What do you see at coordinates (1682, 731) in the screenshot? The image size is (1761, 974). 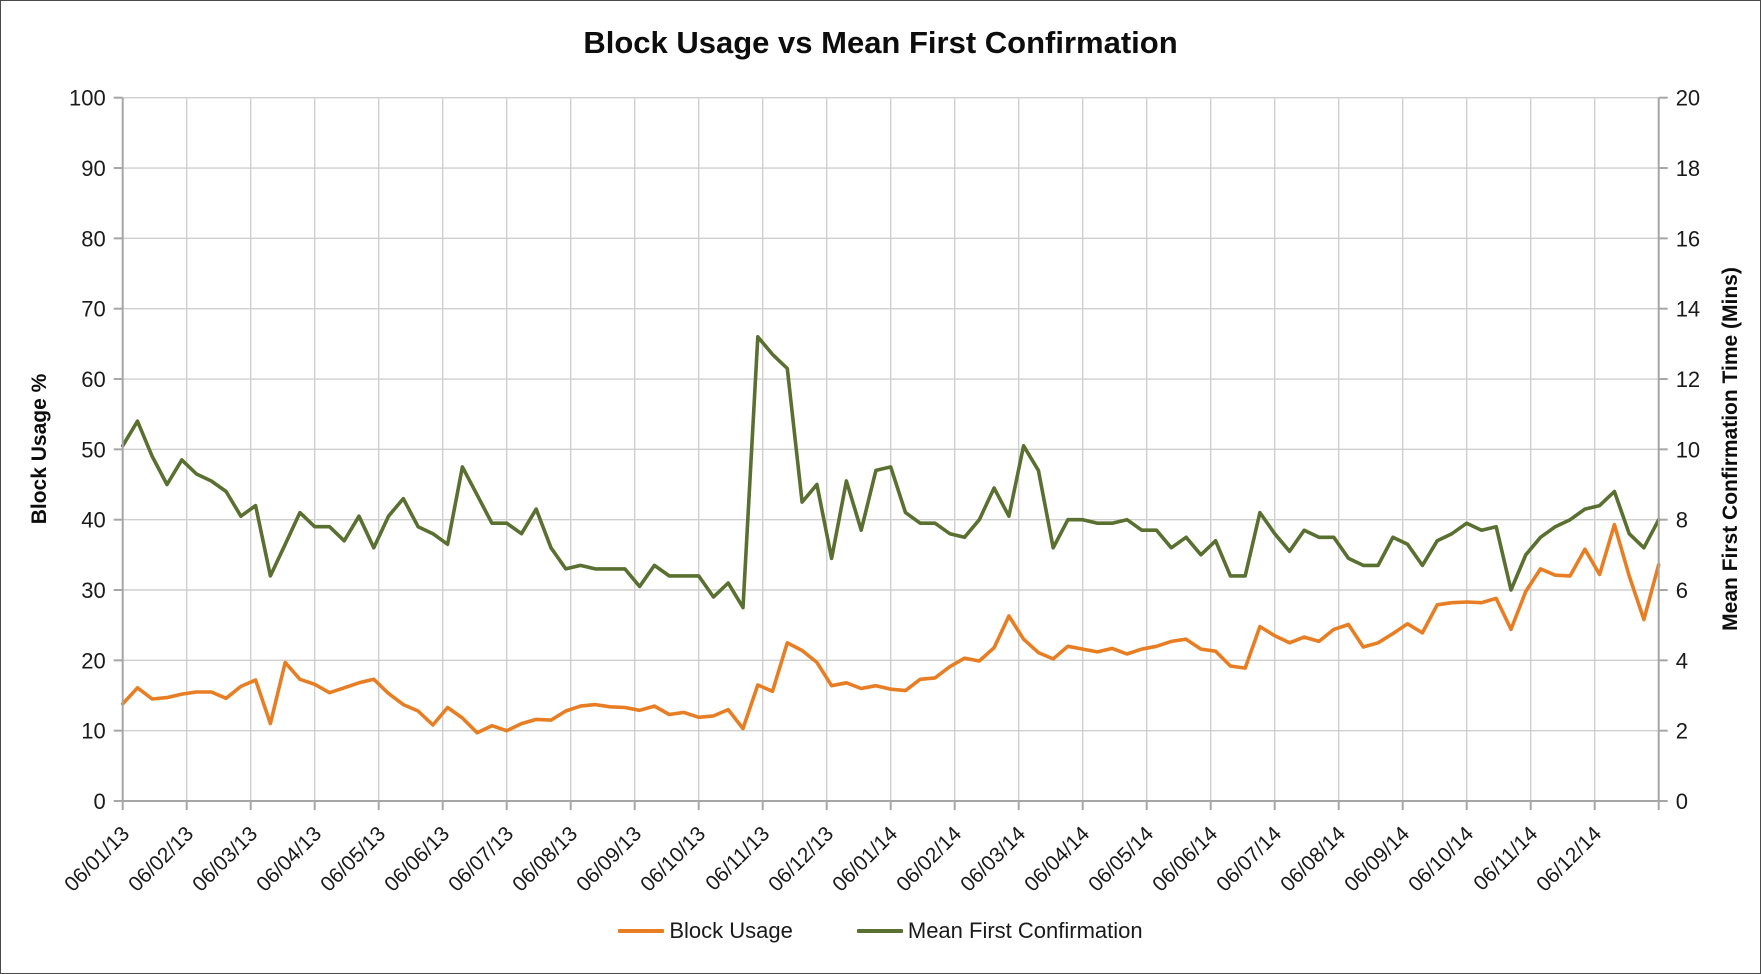 I see `right-tick-label: 2` at bounding box center [1682, 731].